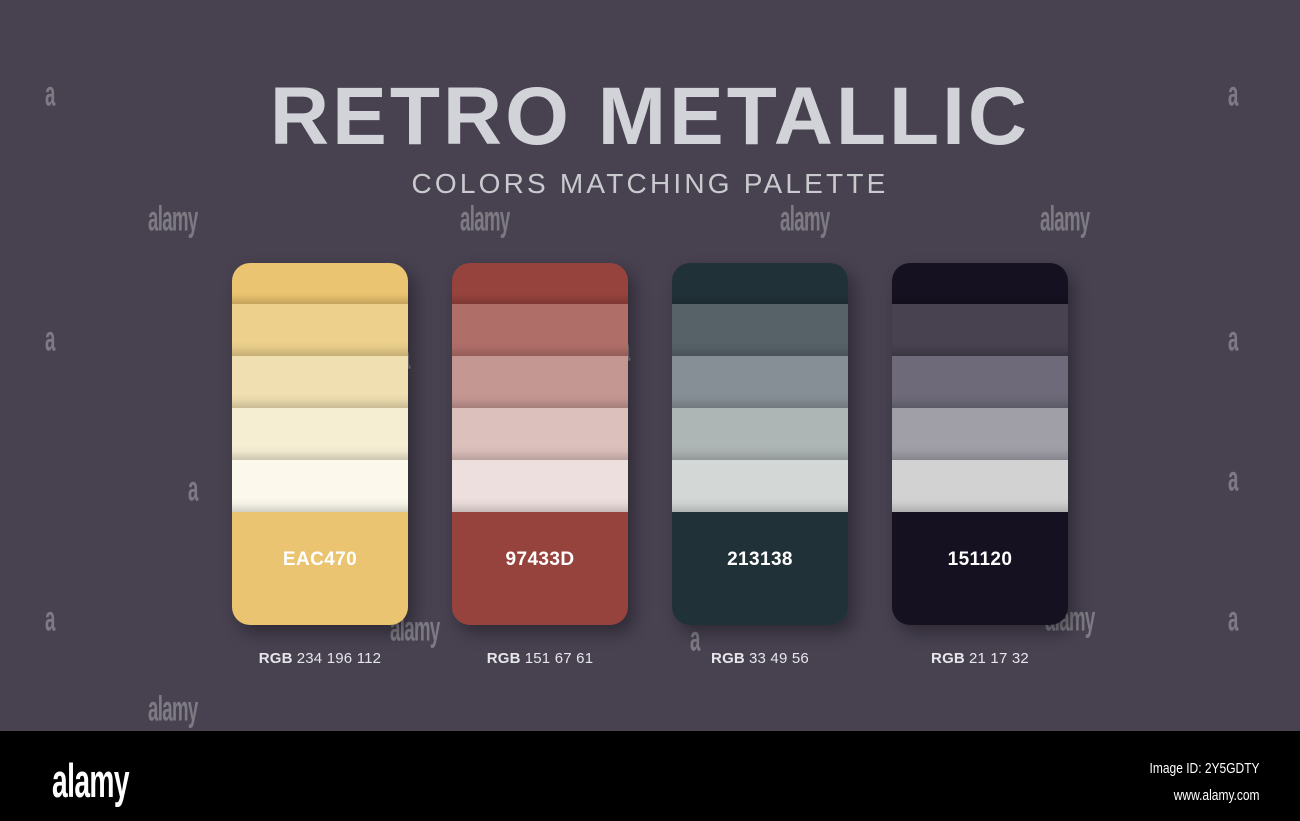 The image size is (1300, 821). I want to click on rgb-value-label: RGB 21 17 32, so click(980, 658).